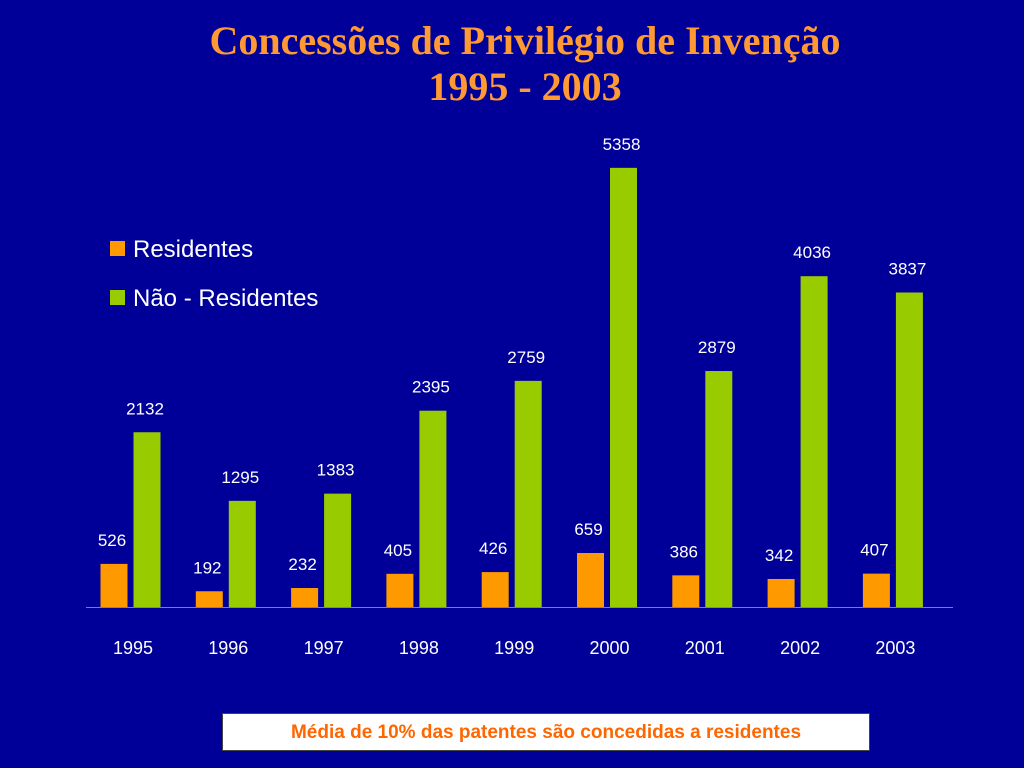 The height and width of the screenshot is (768, 1024). I want to click on bar-nao-residentes-1995, so click(147, 519).